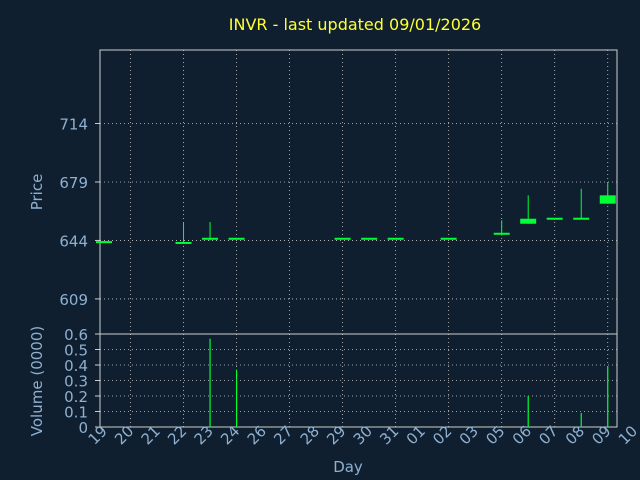  What do you see at coordinates (442, 435) in the screenshot?
I see `x-tick-label: 02` at bounding box center [442, 435].